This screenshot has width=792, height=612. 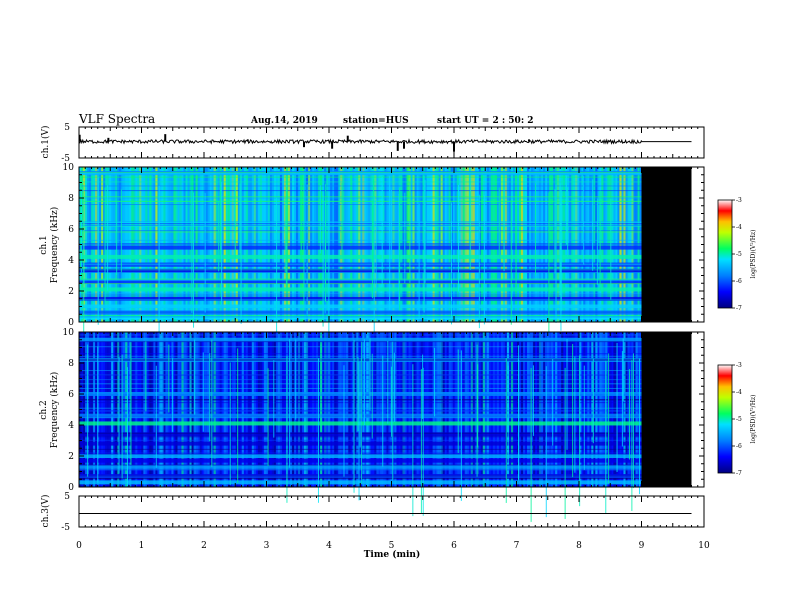 What do you see at coordinates (739, 227) in the screenshot?
I see `colorbar-tick-label: -4` at bounding box center [739, 227].